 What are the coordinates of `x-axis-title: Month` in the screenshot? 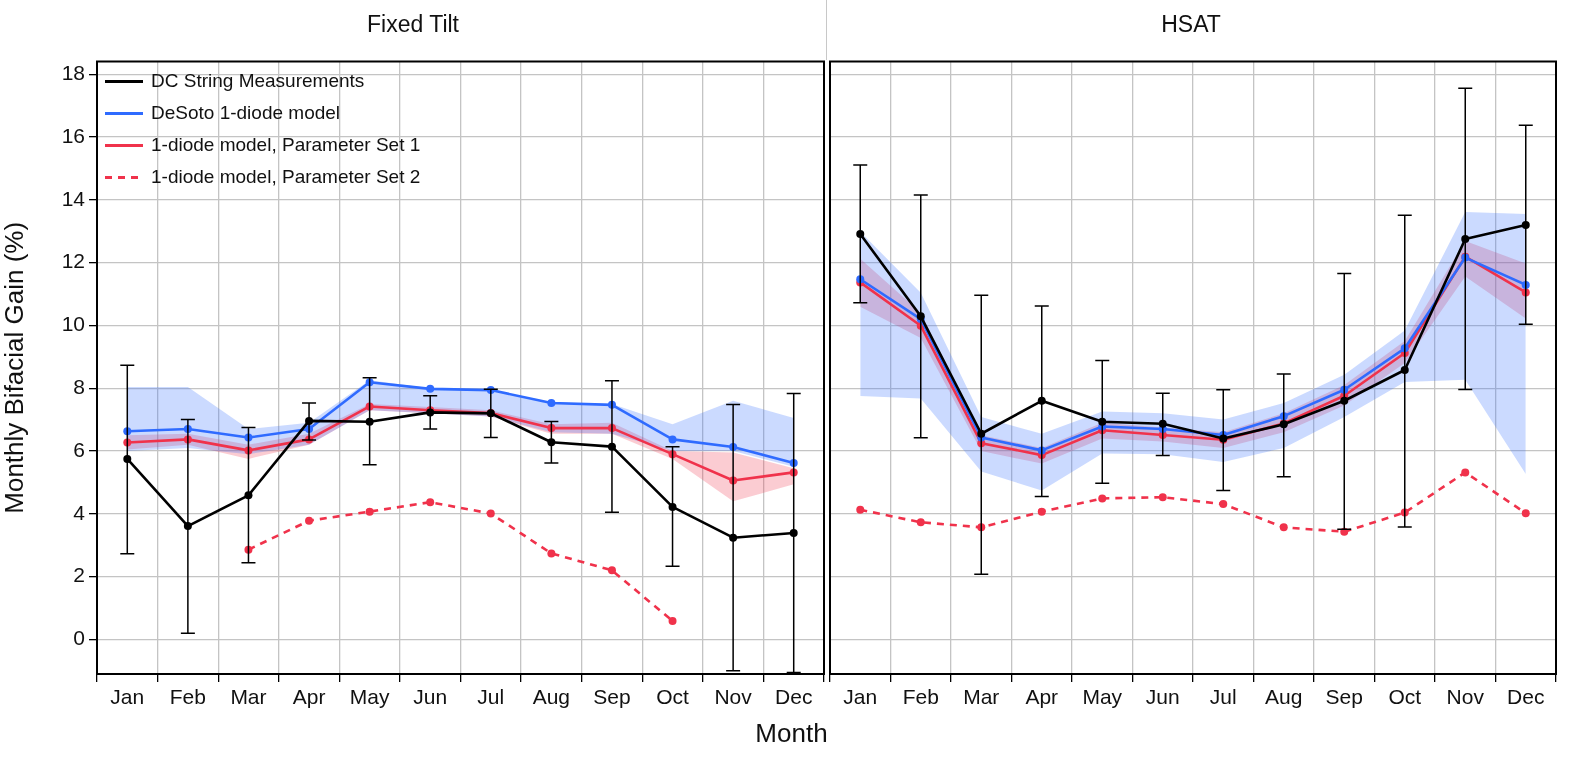 It's located at (791, 733).